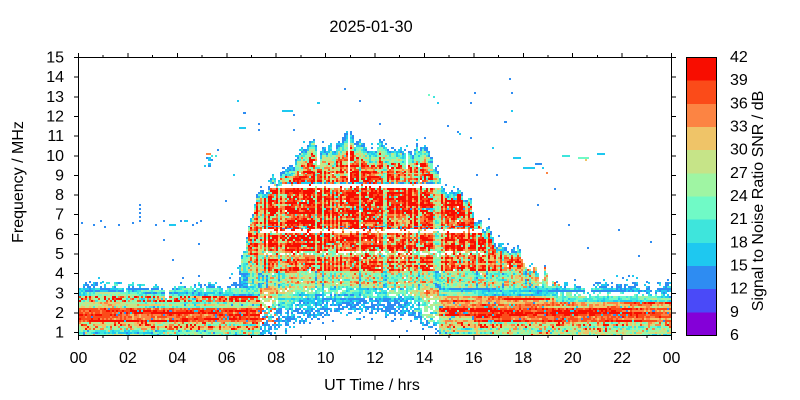  Describe the element at coordinates (739, 103) in the screenshot. I see `svg-text: 36` at that location.